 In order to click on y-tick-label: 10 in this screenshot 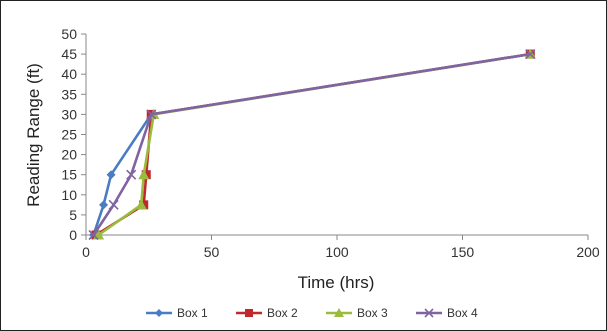, I will do `click(69, 195)`.